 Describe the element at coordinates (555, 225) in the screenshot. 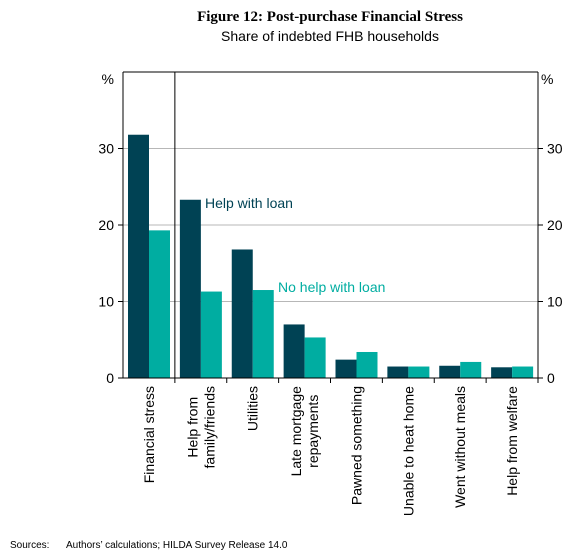

I see `y-tick-label-right: 20` at that location.